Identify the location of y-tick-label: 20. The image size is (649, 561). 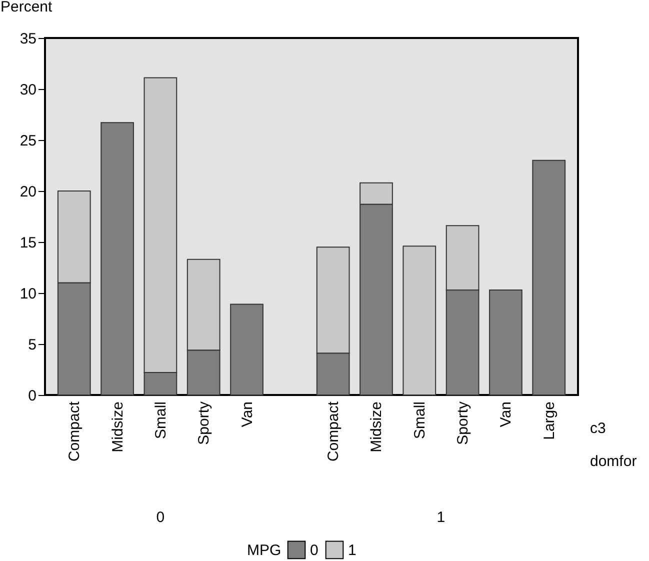
(28, 192).